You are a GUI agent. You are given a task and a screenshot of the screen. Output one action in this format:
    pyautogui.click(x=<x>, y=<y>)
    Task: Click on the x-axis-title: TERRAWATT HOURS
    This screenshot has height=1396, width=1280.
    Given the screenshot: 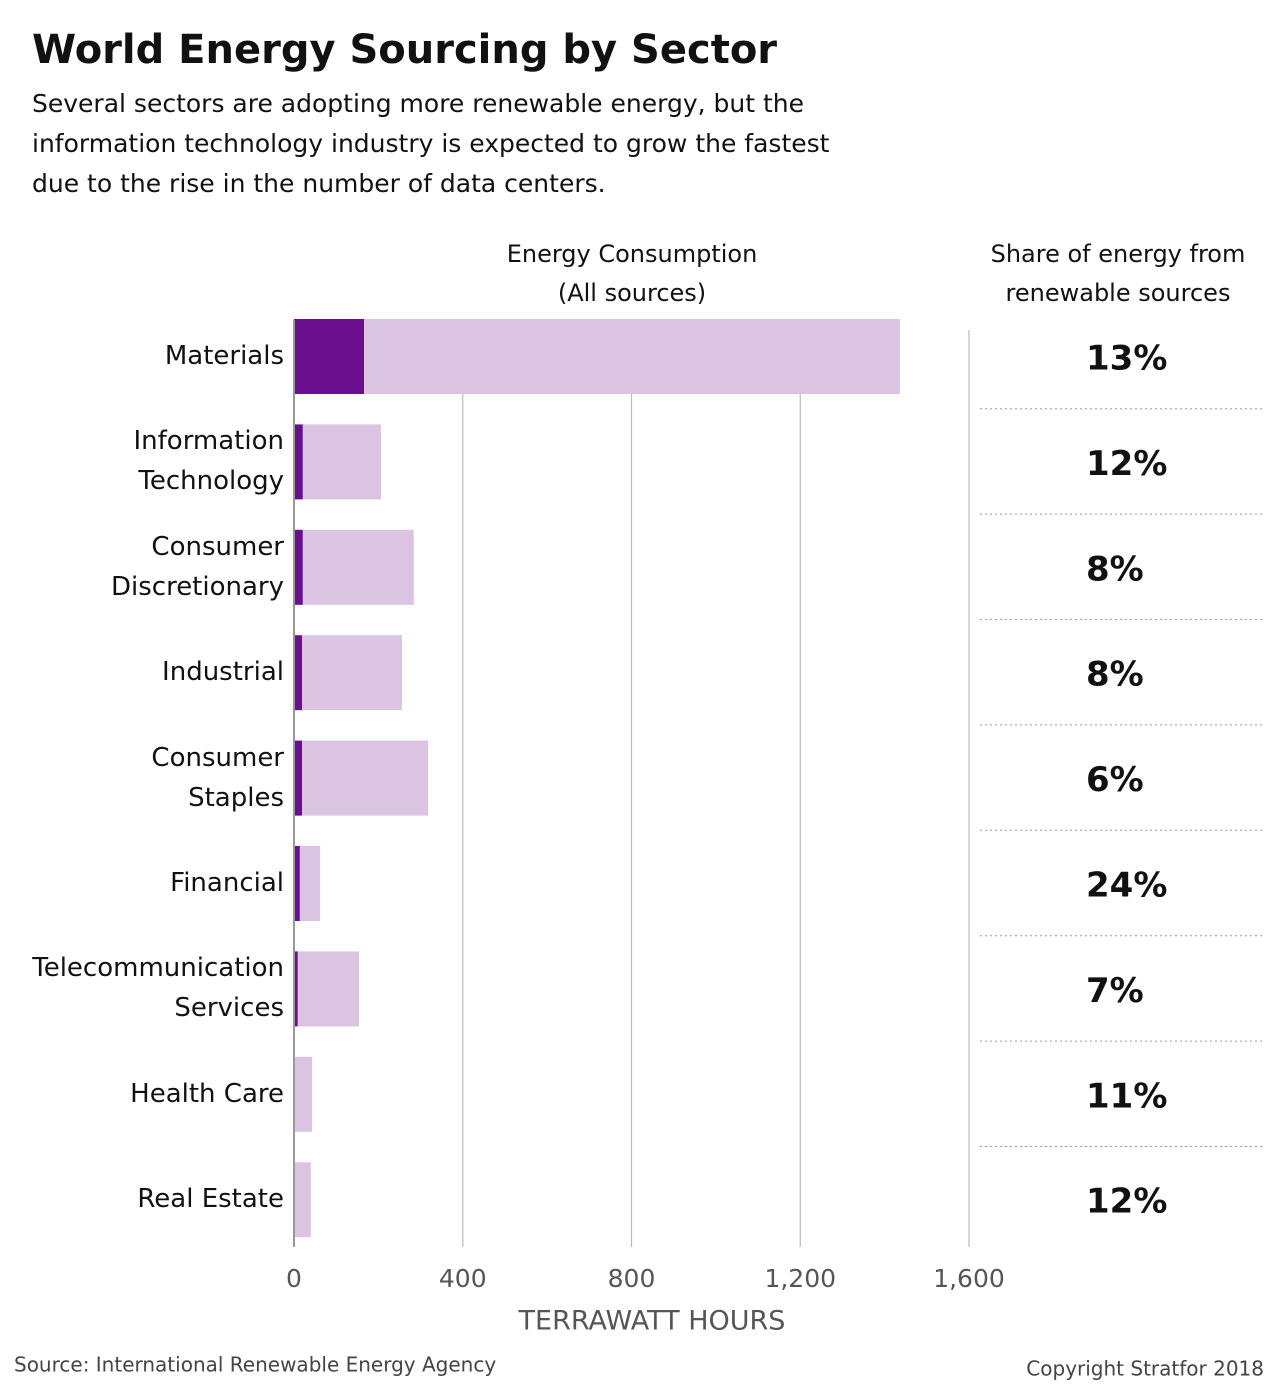 What is the action you would take?
    pyautogui.click(x=652, y=1321)
    